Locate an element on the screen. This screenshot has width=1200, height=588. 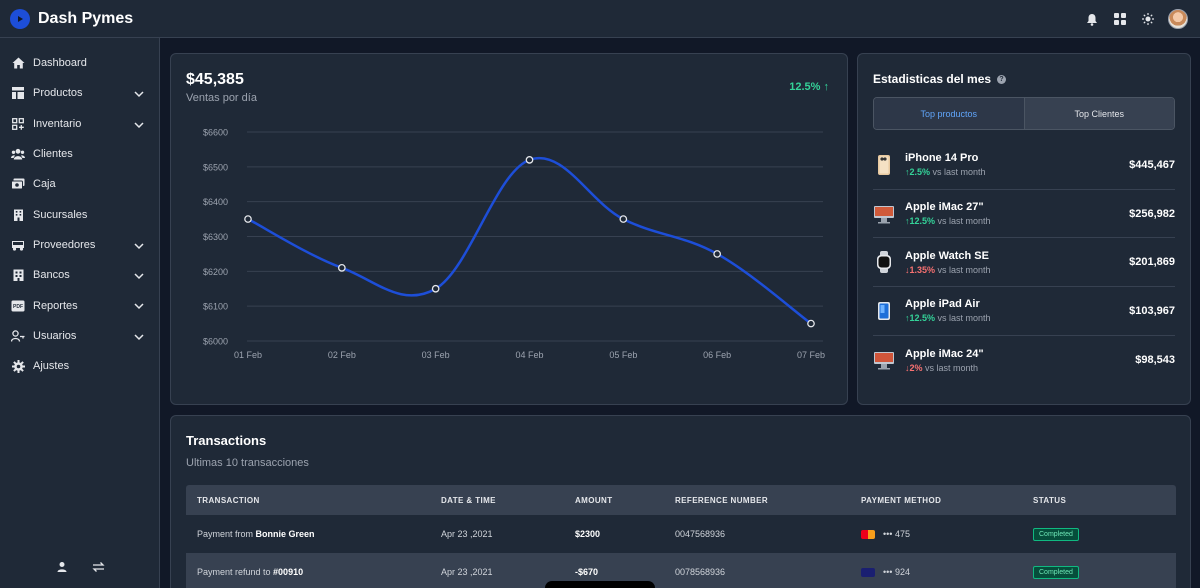
transaction-prefix: Payment from is located at coordinates (226, 534).